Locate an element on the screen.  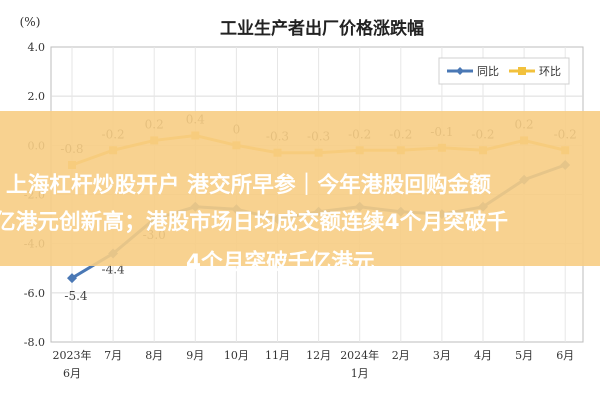
x-tick-label: 12月 is located at coordinates (318, 355).